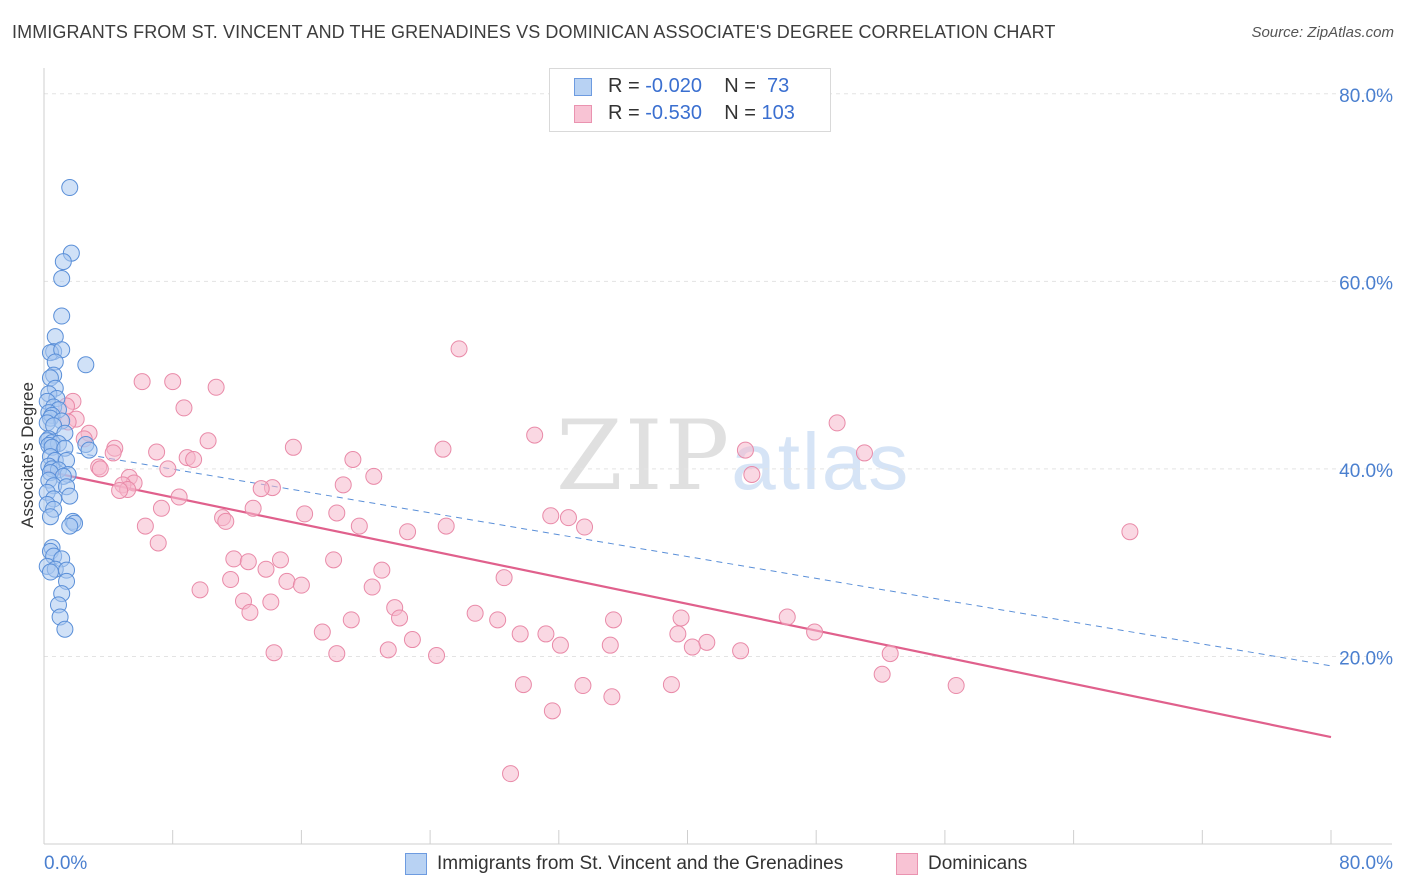 This screenshot has height=892, width=1406. Describe the element at coordinates (1366, 658) in the screenshot. I see `y-tick-label: 20.0%` at that location.